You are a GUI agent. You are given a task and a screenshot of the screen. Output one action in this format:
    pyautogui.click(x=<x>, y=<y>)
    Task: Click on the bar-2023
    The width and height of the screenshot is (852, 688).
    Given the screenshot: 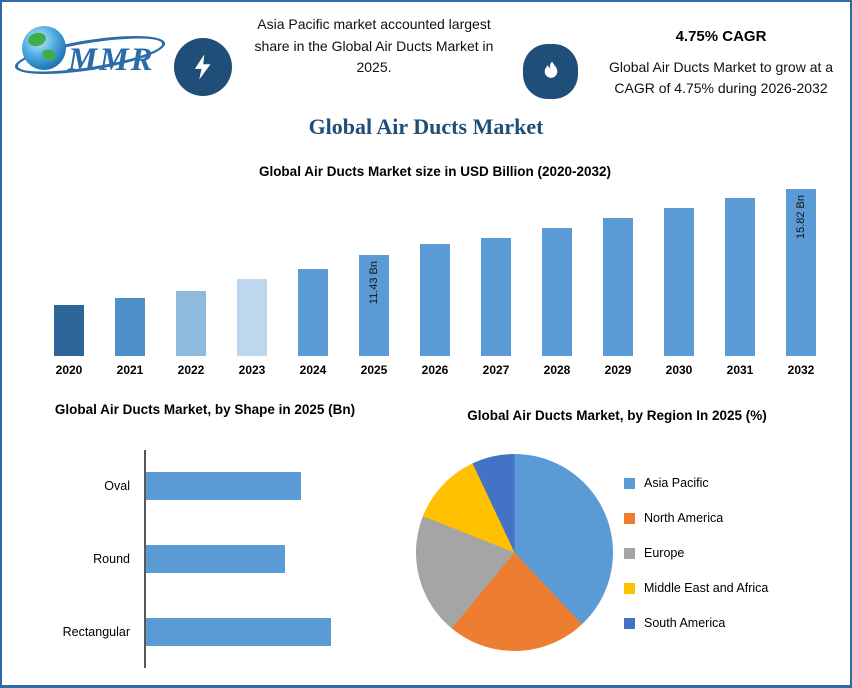 What is the action you would take?
    pyautogui.click(x=252, y=317)
    